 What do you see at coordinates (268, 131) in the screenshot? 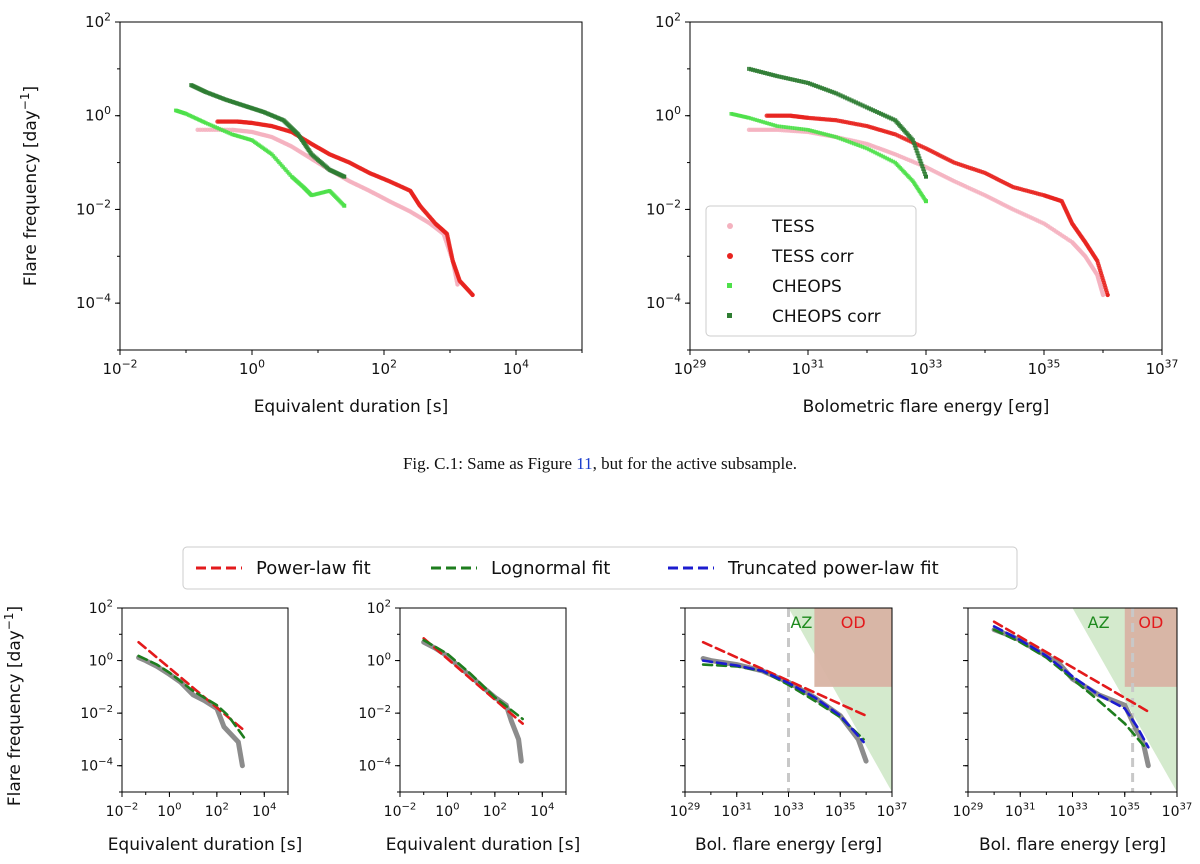
I see `series-cheops-corr` at bounding box center [268, 131].